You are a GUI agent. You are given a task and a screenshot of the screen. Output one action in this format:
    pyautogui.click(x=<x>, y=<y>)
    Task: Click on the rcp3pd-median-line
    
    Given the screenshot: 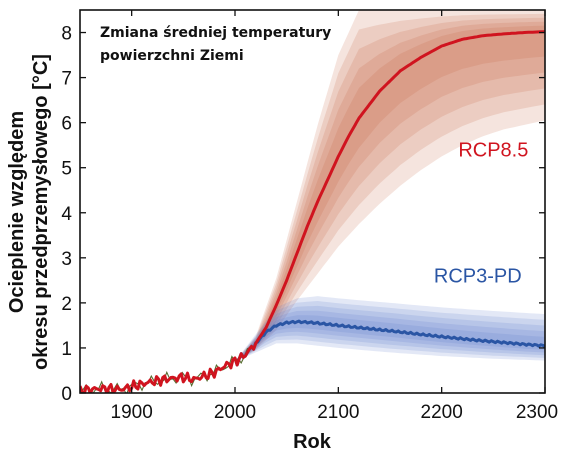 What is the action you would take?
    pyautogui.click(x=389, y=343)
    